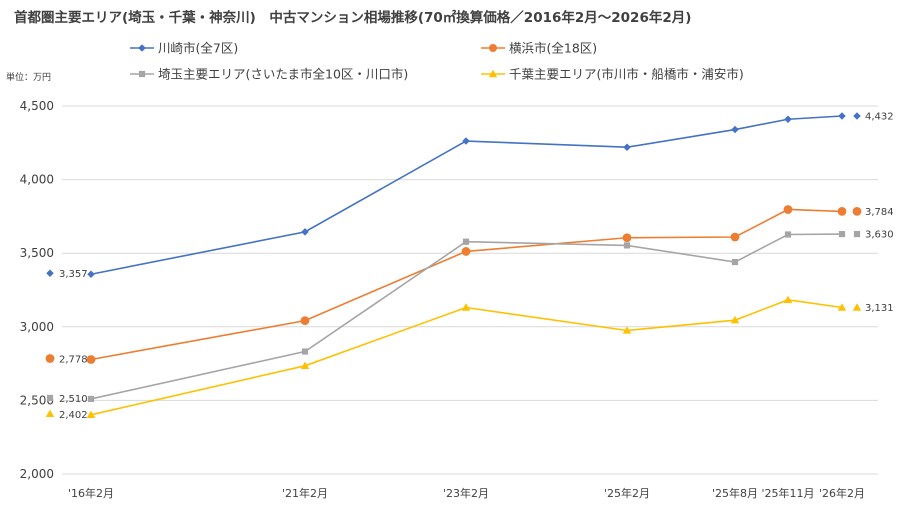 This screenshot has height=520, width=900. What do you see at coordinates (73, 415) in the screenshot?
I see `start-value-label: 2,402` at bounding box center [73, 415].